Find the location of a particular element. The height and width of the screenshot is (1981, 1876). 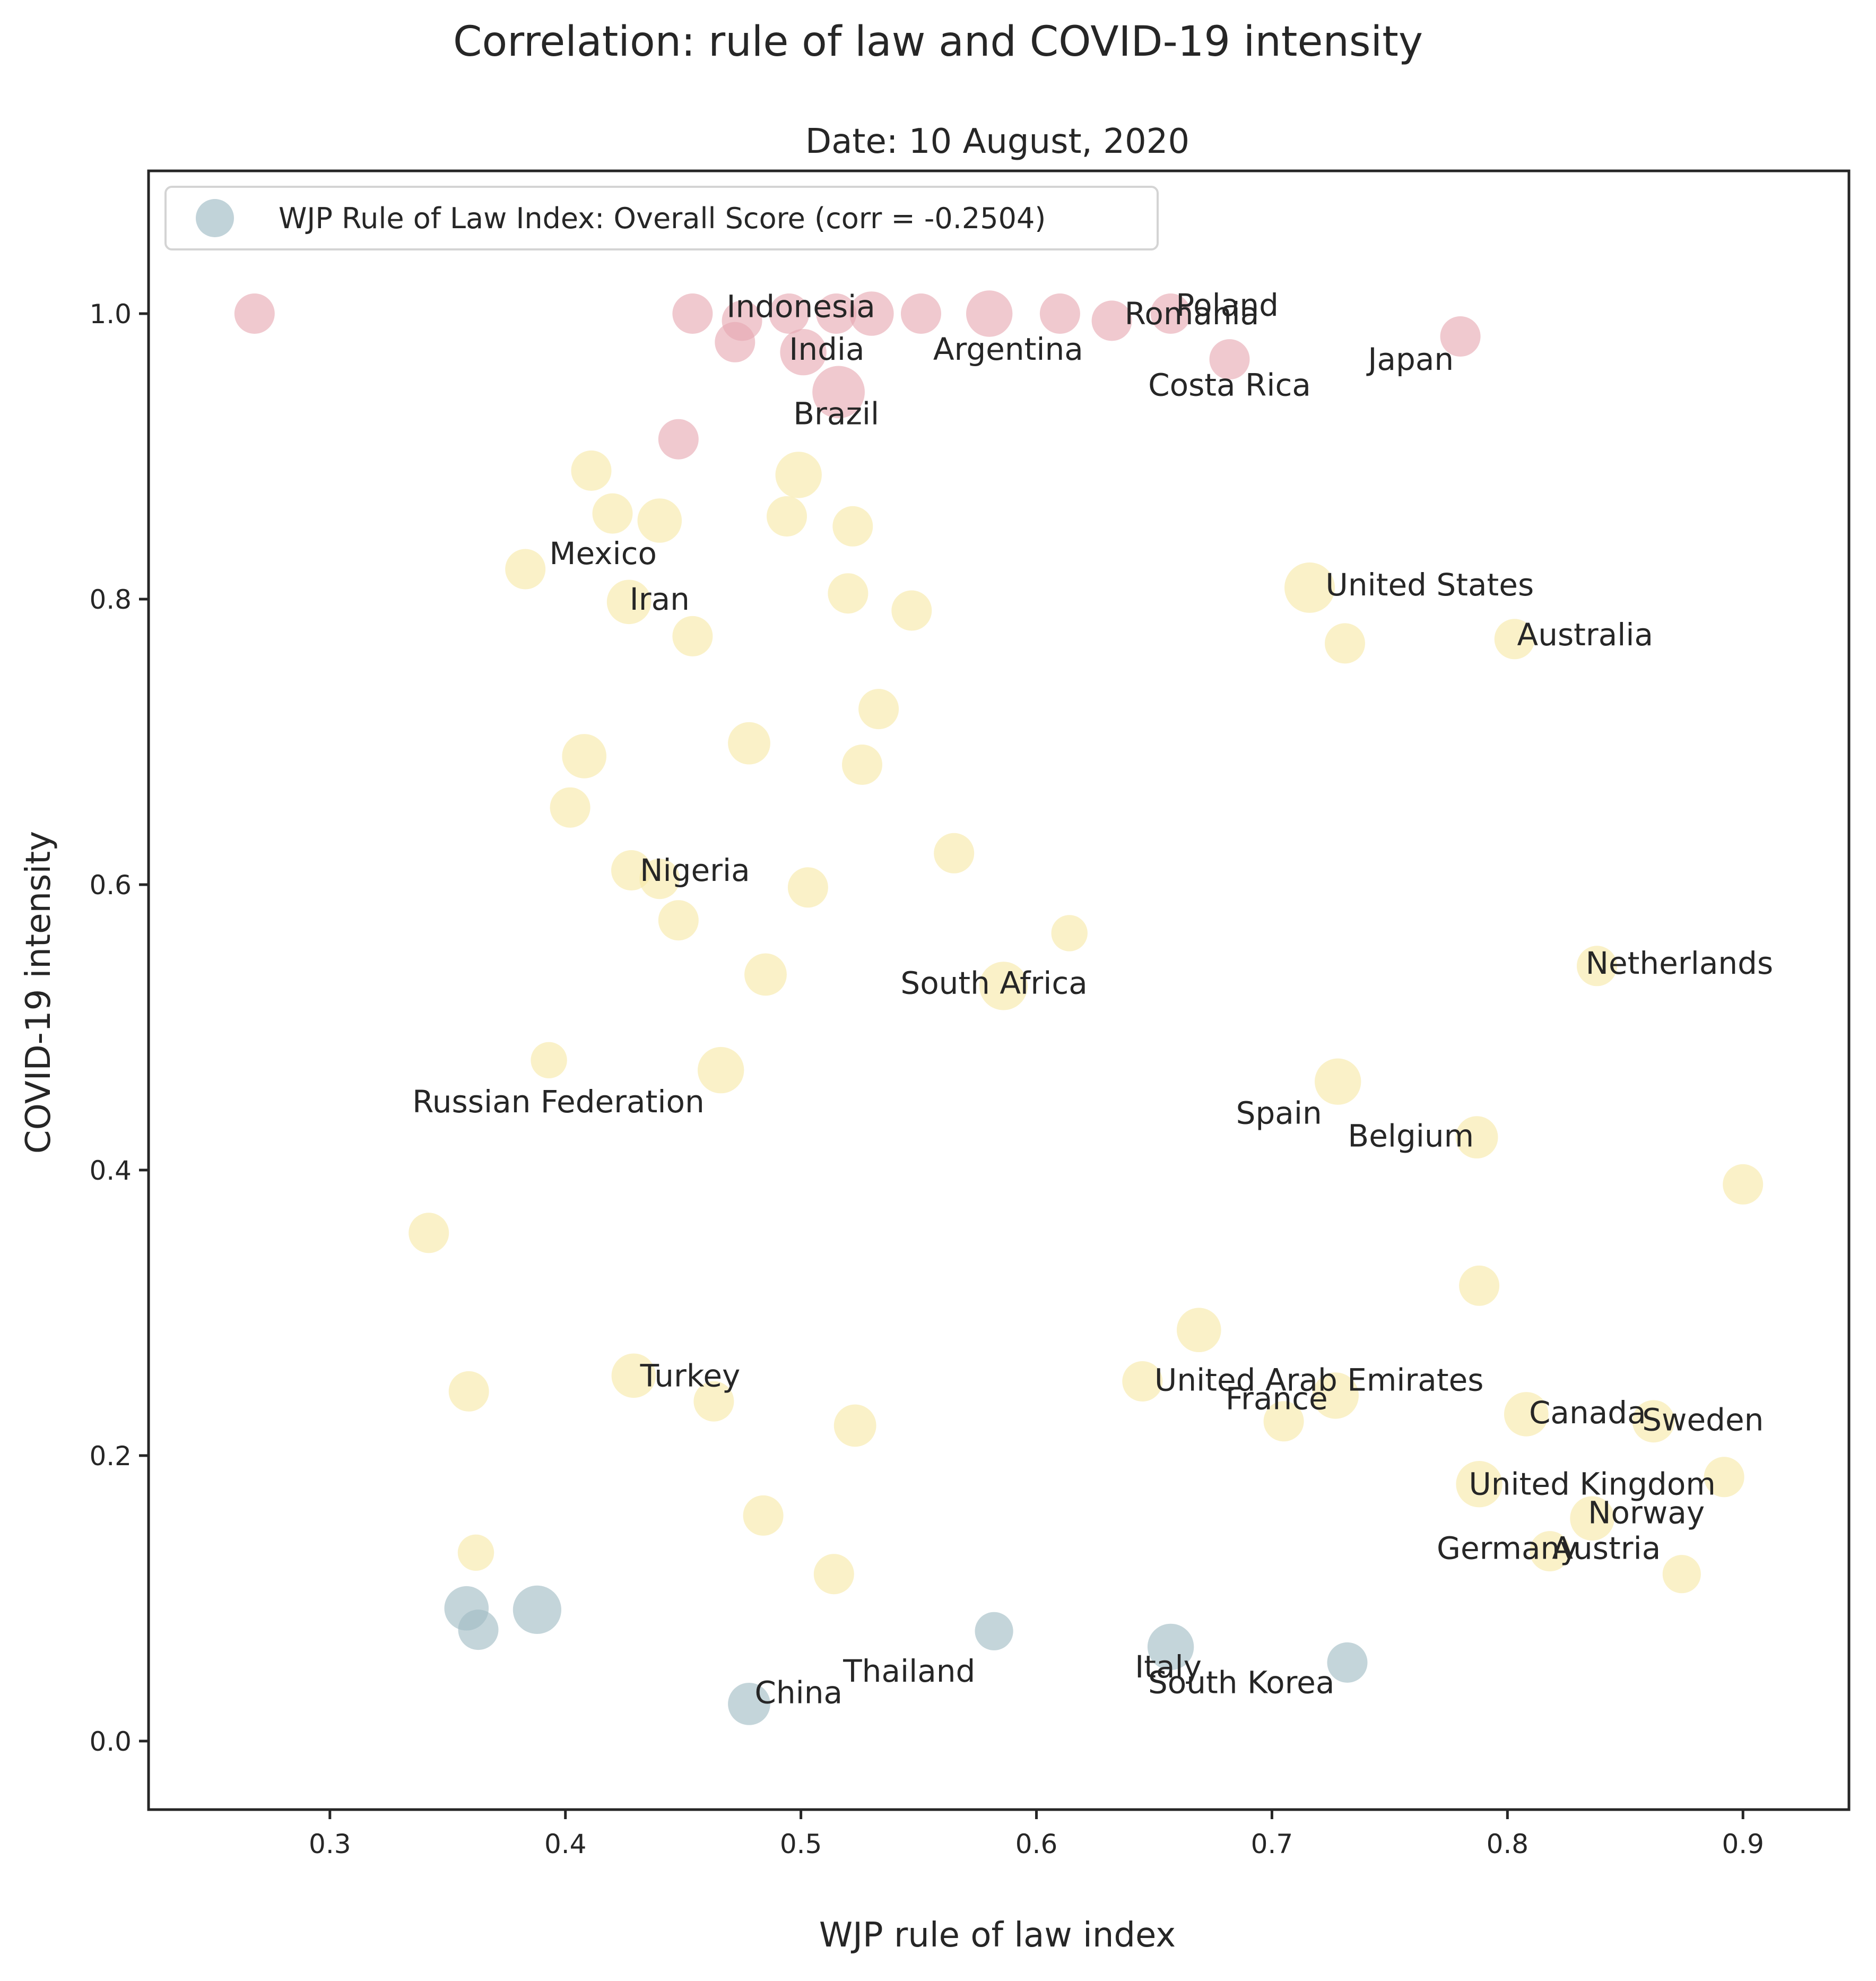

point-annotation: Argentina is located at coordinates (1008, 349).